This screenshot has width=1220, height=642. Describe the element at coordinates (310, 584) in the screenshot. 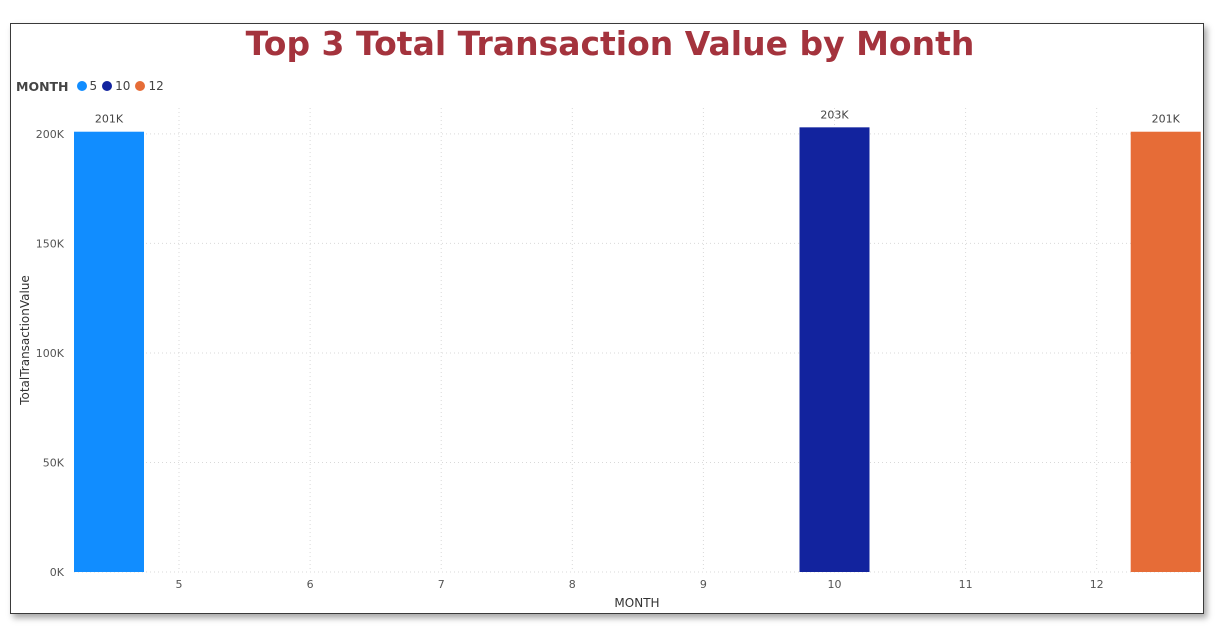

I see `x-tick-label: 6` at that location.